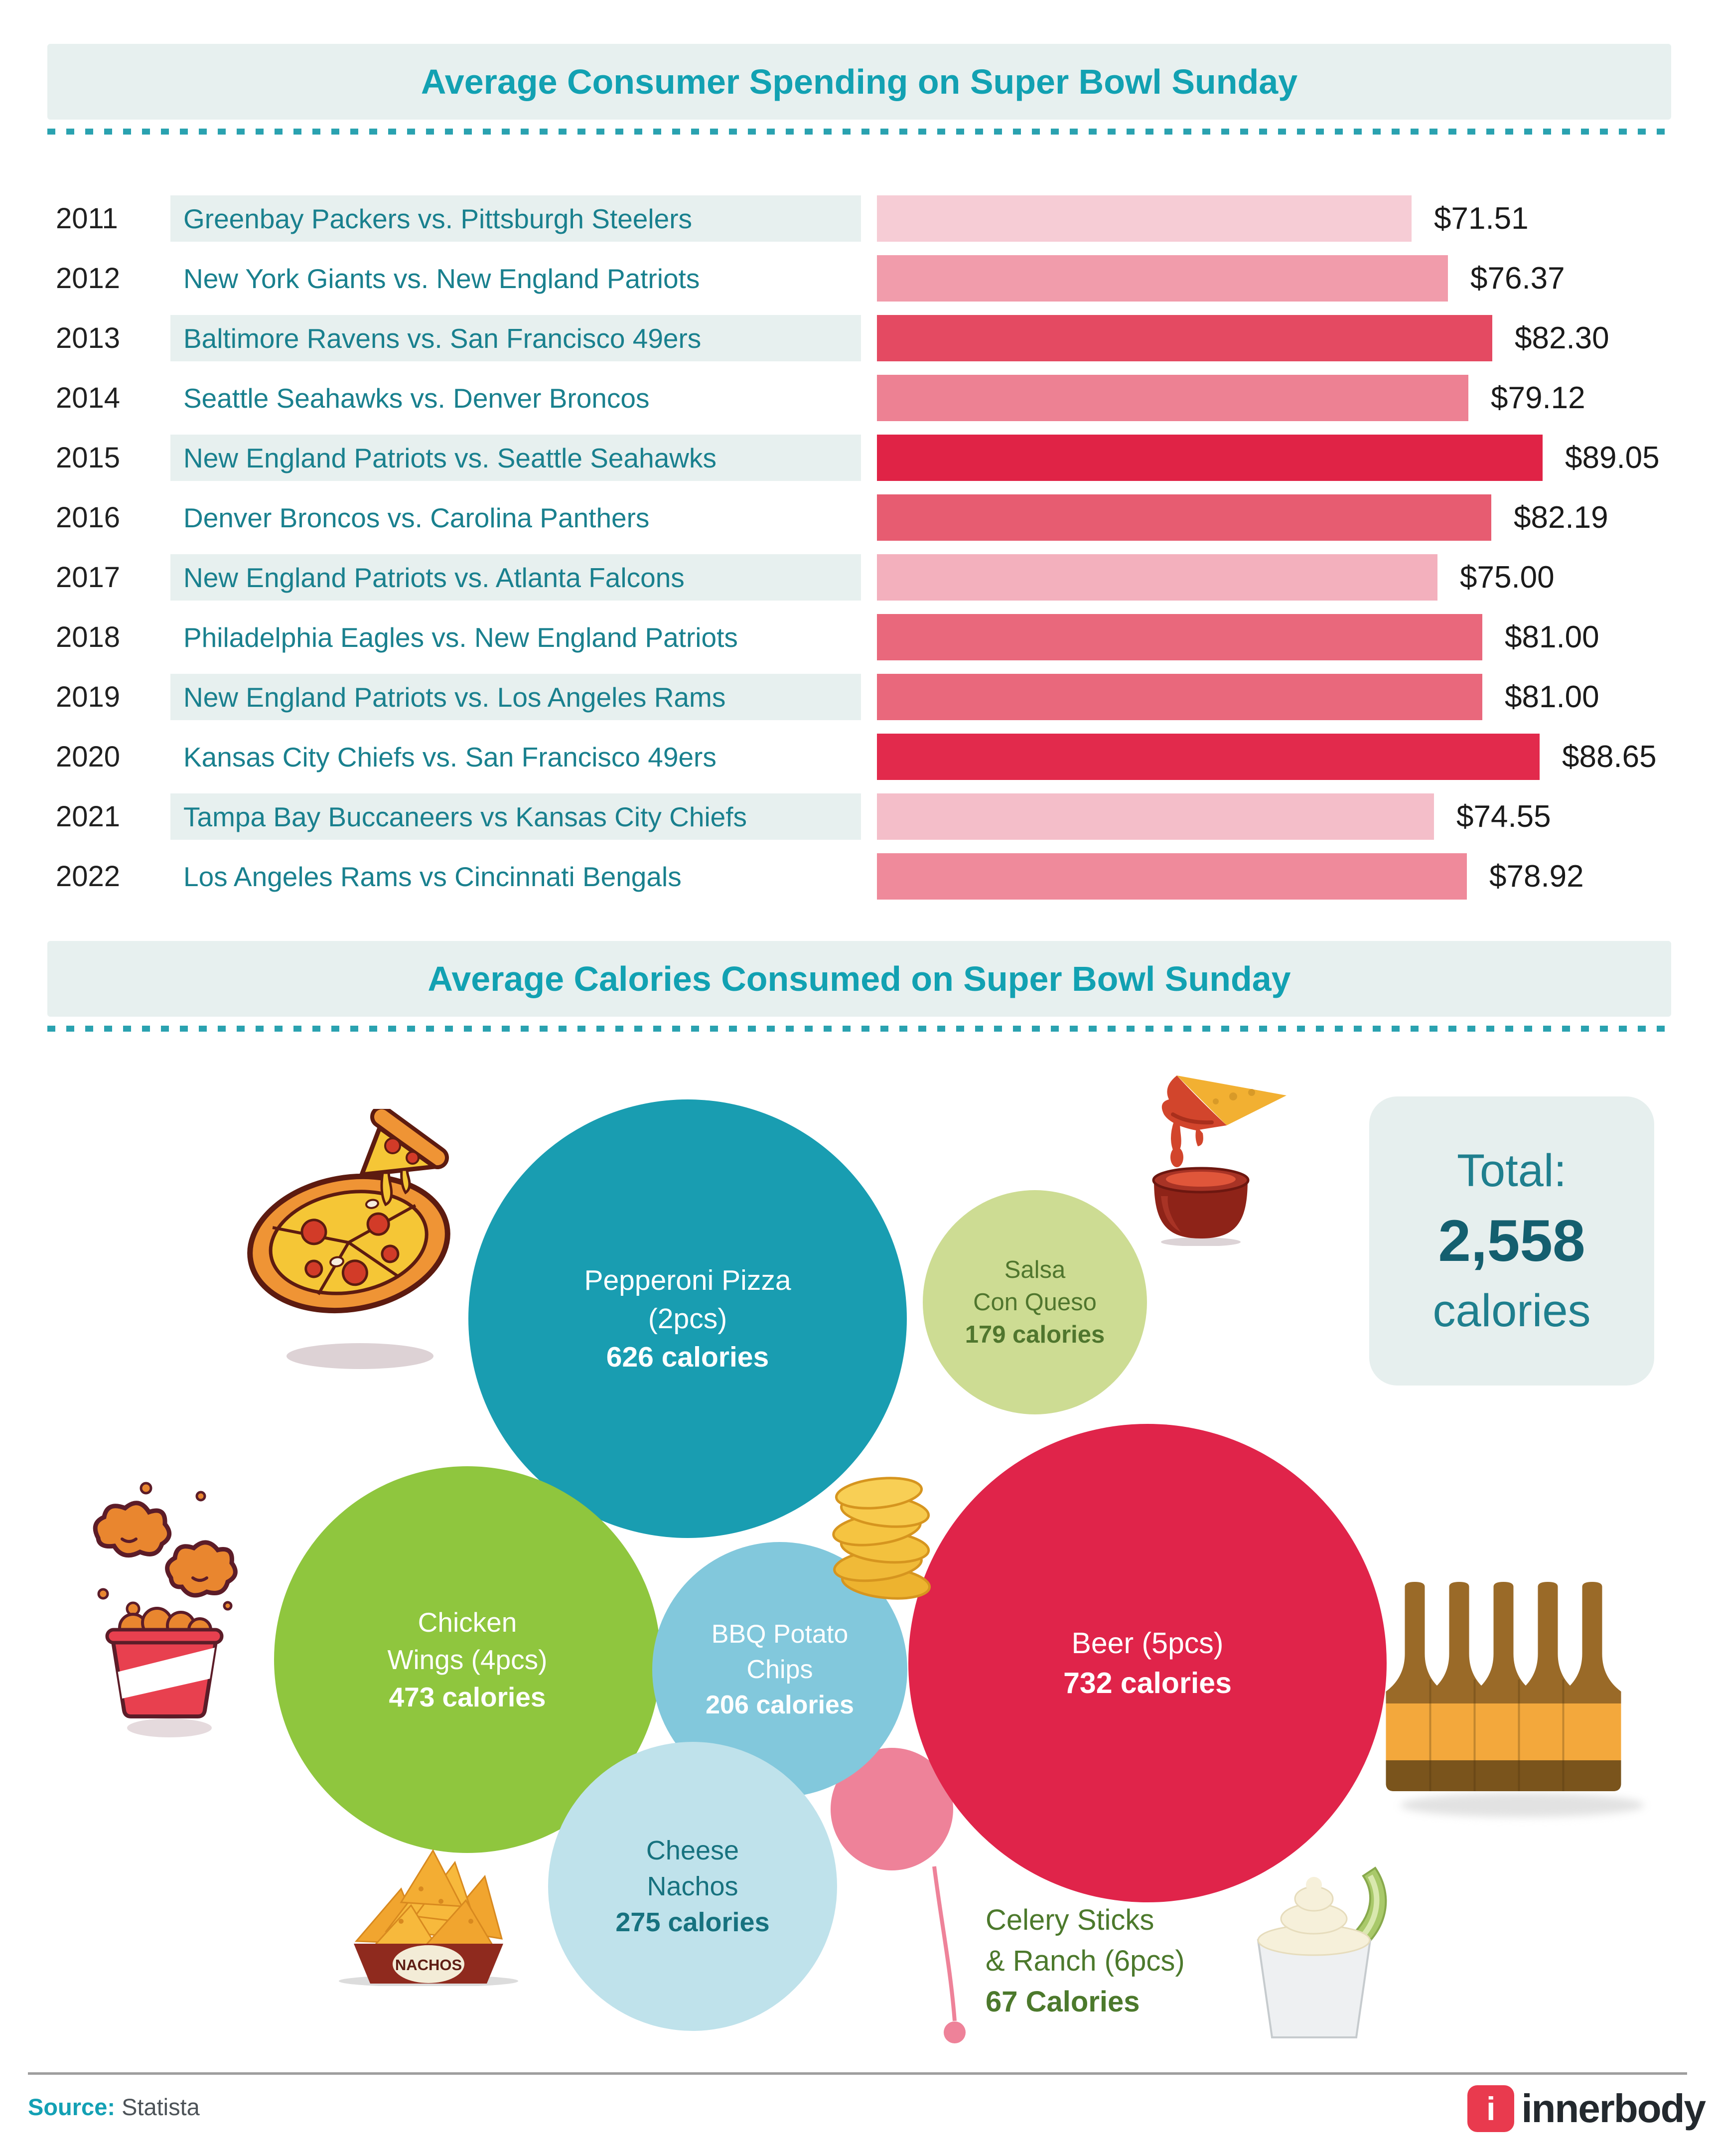 Image resolution: width=1715 pixels, height=2156 pixels. What do you see at coordinates (72, 2107) in the screenshot?
I see `source-label: Source:` at bounding box center [72, 2107].